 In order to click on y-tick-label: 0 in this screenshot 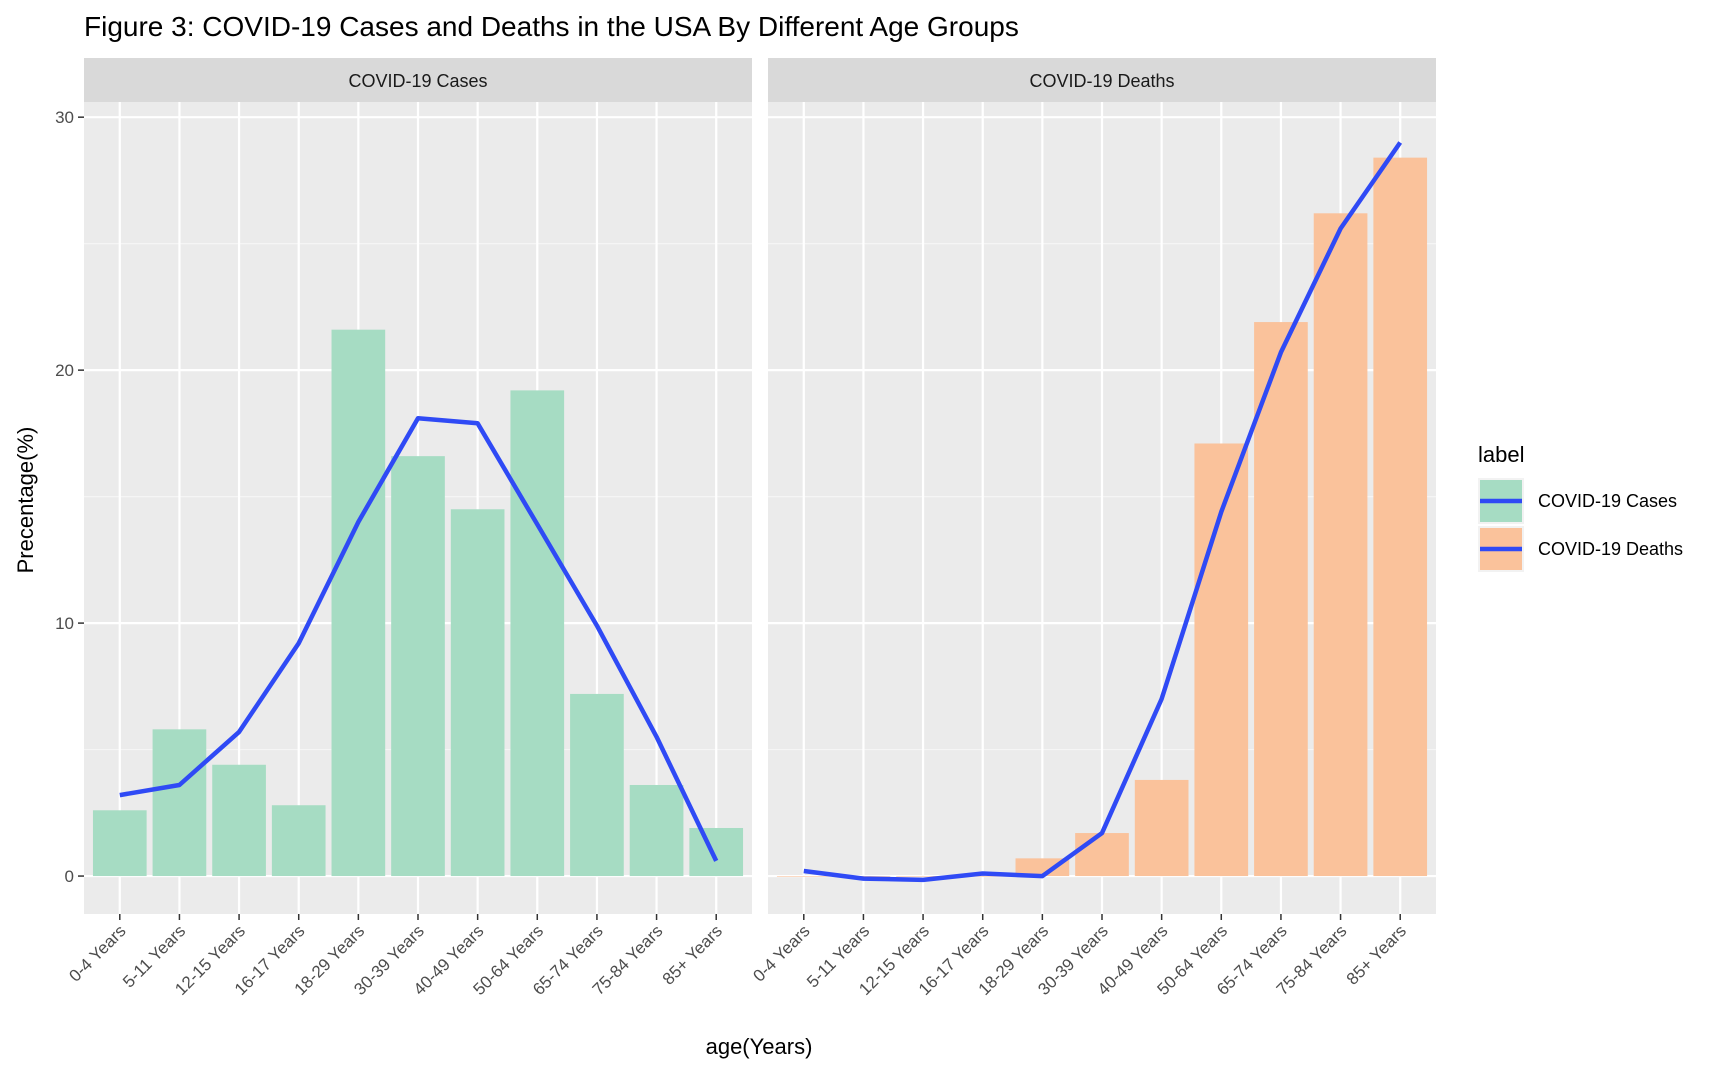, I will do `click(69, 876)`.